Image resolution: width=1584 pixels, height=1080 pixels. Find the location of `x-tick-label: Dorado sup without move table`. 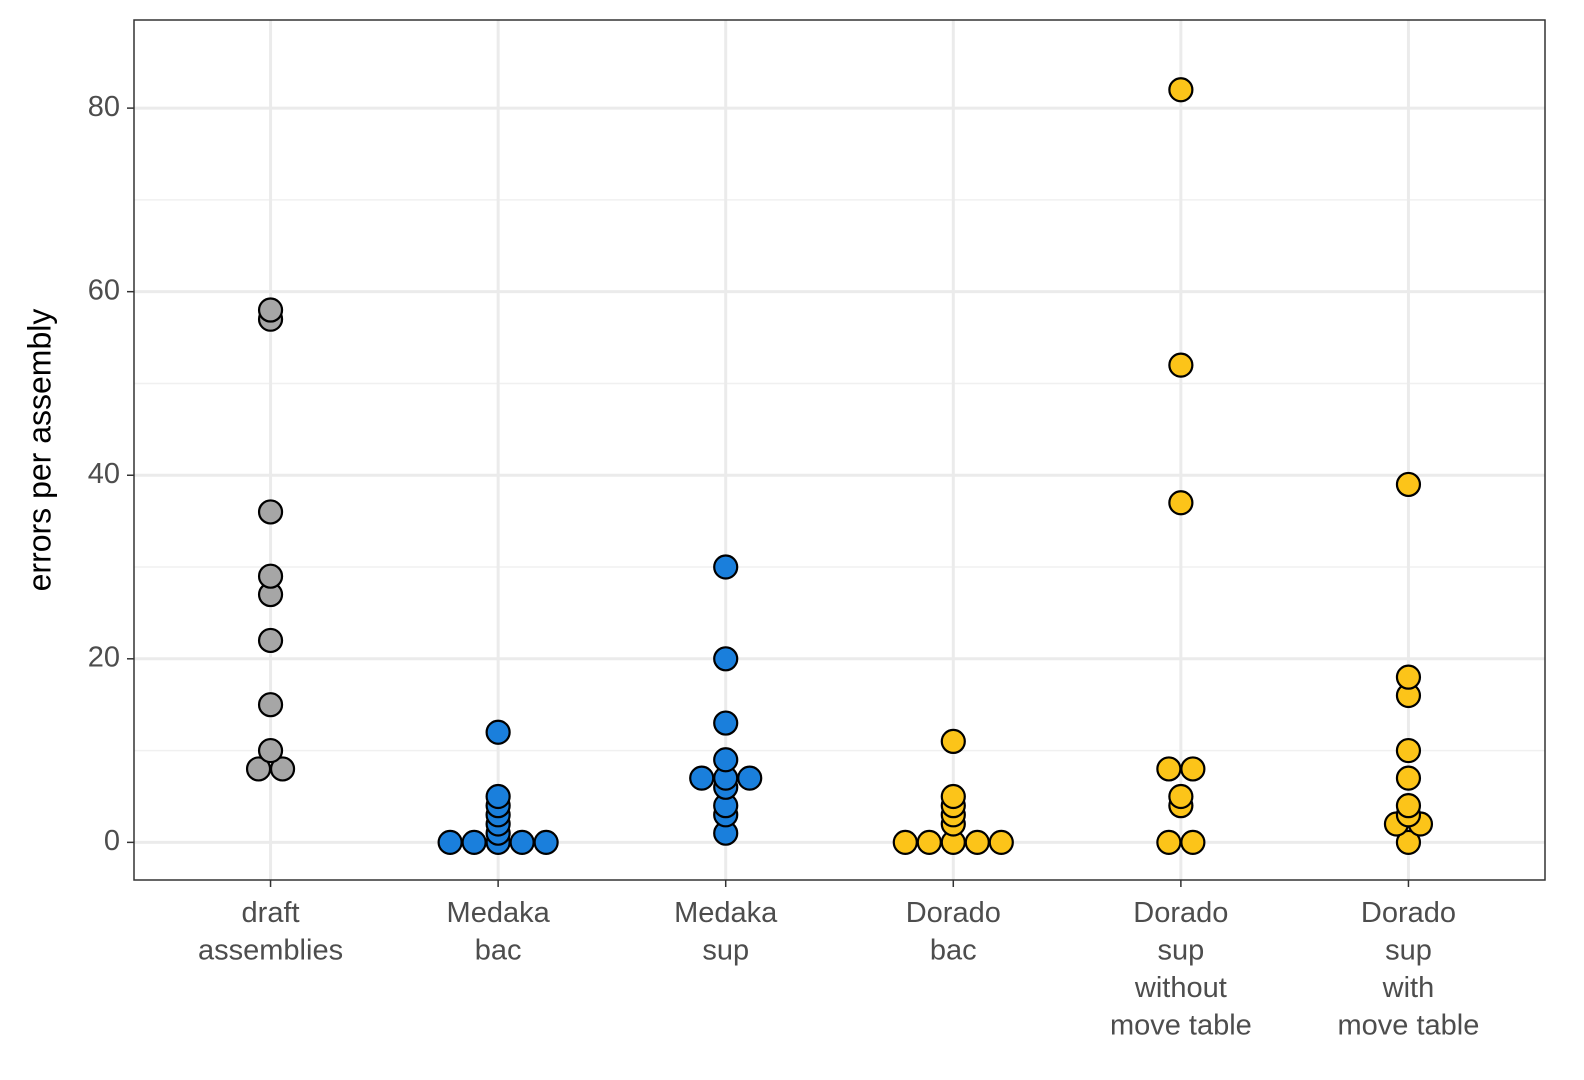

x-tick-label: Dorado sup without move table is located at coordinates (1181, 969).